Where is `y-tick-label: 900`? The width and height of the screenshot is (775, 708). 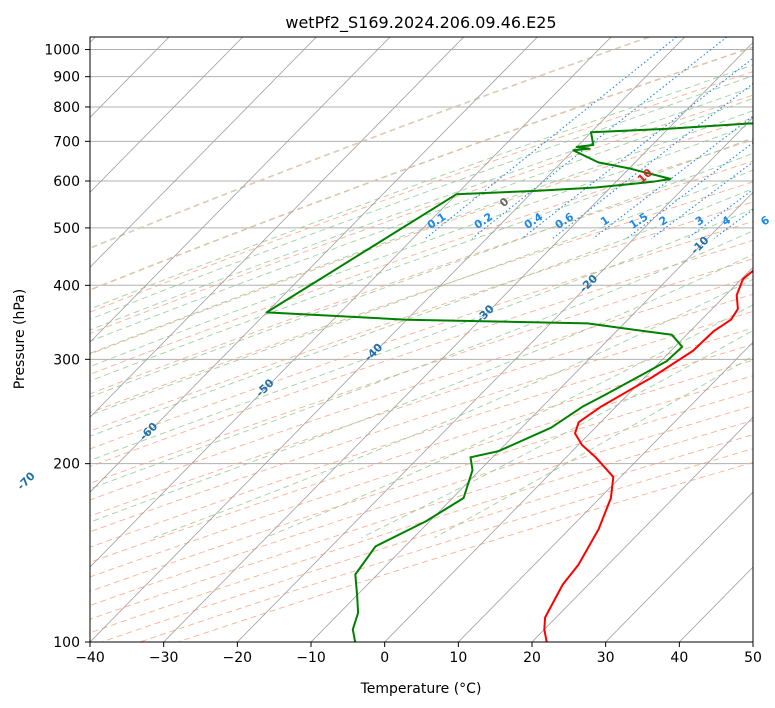
y-tick-label: 900 is located at coordinates (66, 78).